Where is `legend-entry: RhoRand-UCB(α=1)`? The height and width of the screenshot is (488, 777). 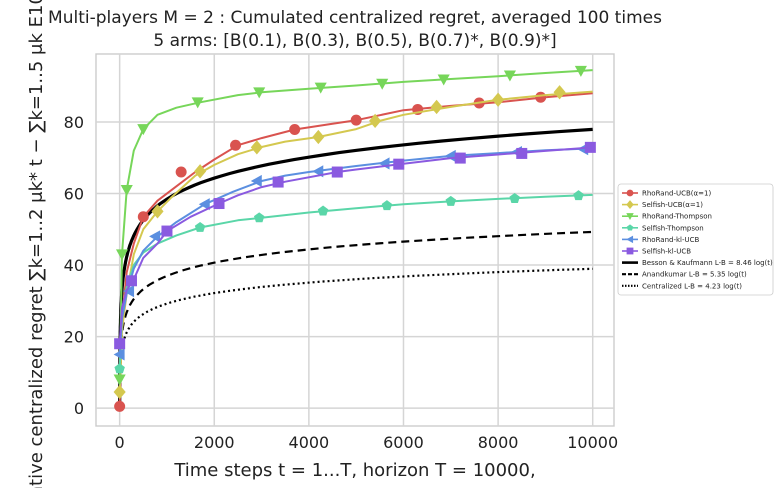
legend-entry: RhoRand-UCB(α=1) is located at coordinates (666, 194).